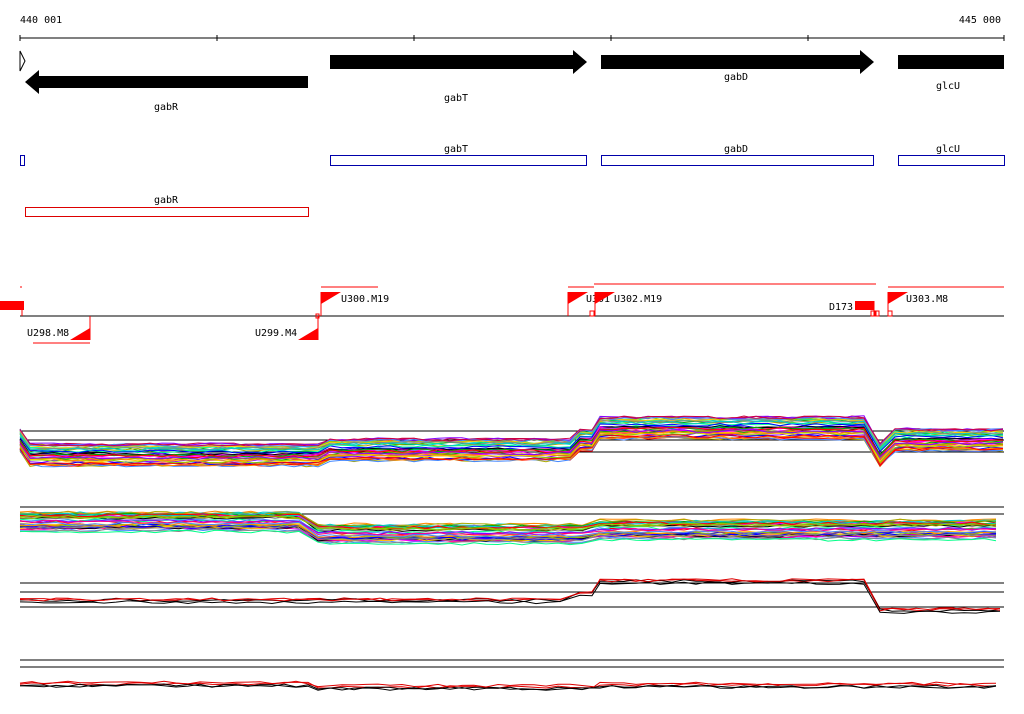  I want to click on marker-U302-label: U302.M19, so click(638, 299).